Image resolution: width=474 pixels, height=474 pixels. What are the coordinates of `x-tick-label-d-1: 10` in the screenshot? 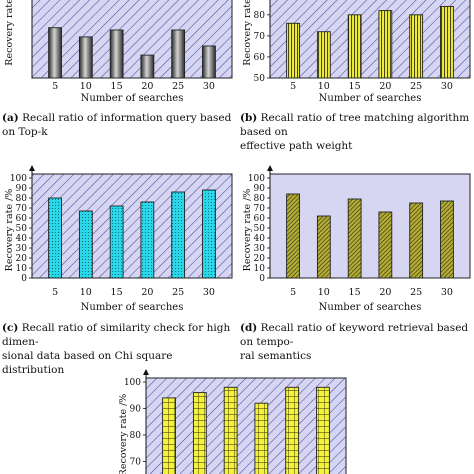 It's located at (324, 292).